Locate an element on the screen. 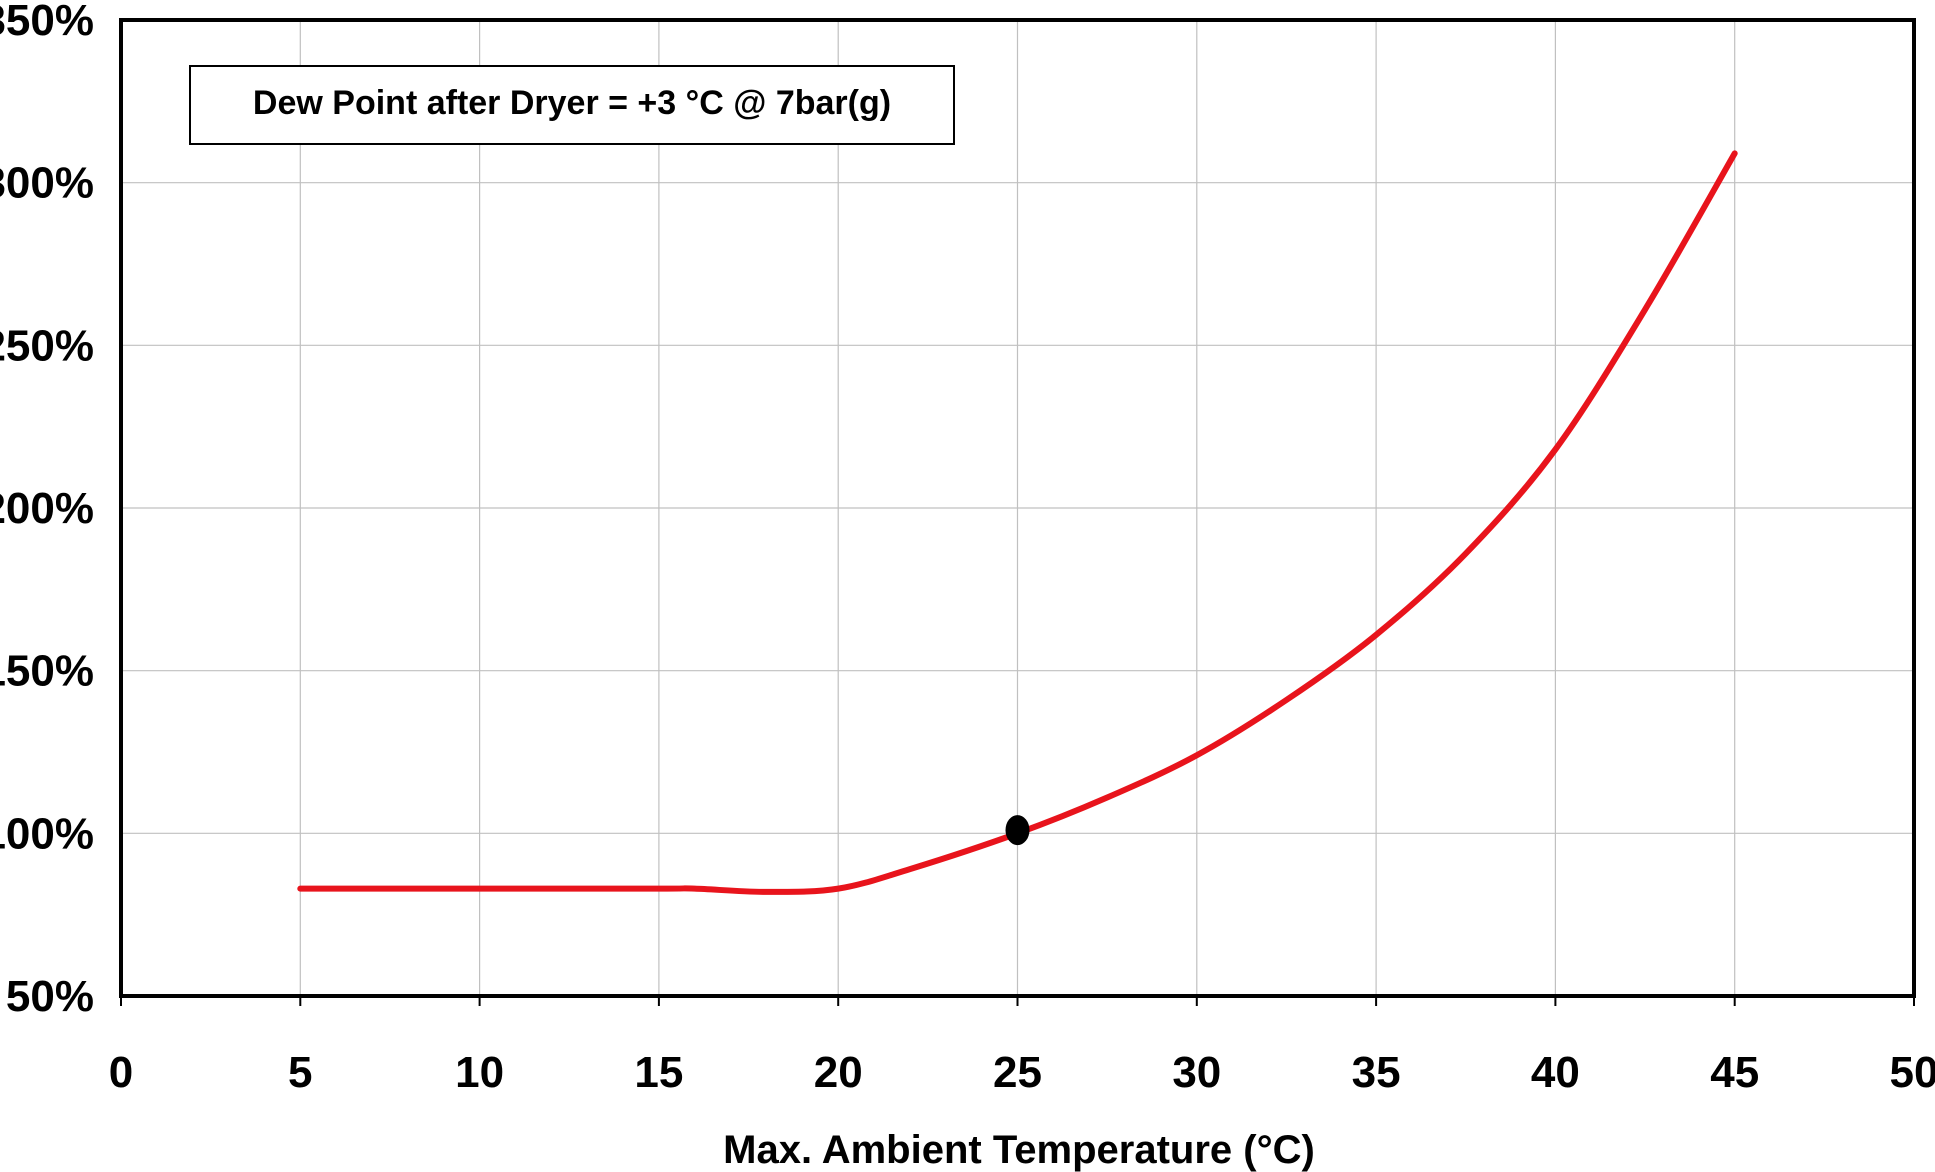  x-tick-label: 0 is located at coordinates (121, 1072).